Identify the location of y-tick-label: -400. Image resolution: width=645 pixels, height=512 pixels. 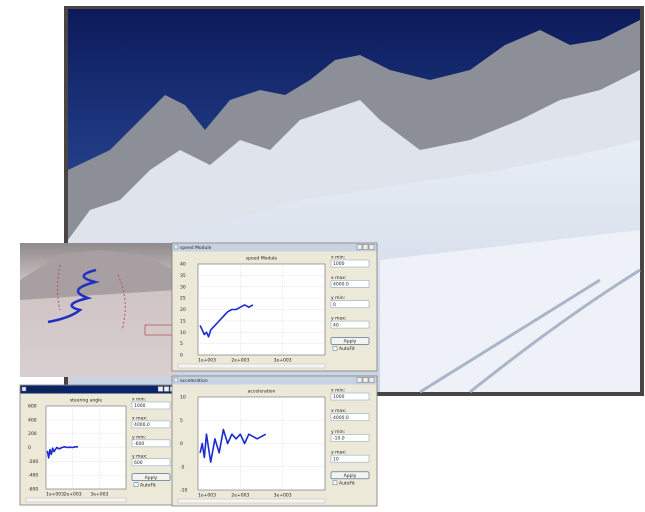
(33, 476).